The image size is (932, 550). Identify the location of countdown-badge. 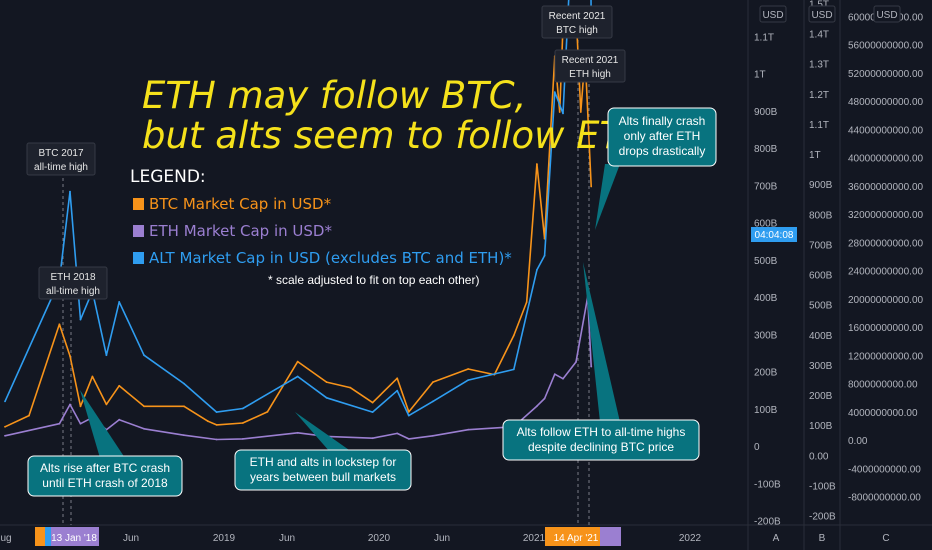
(774, 234).